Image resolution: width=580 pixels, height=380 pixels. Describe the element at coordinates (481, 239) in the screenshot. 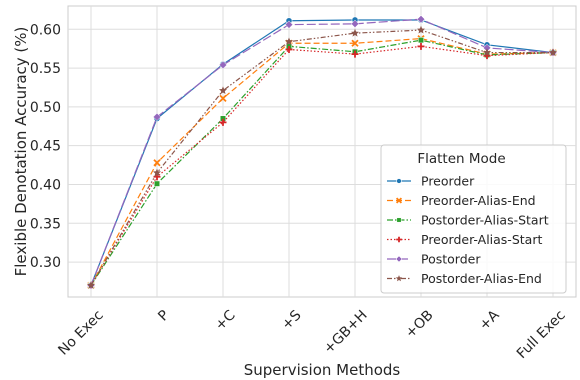

I see `legend-label: Preorder-Alias-Start` at that location.